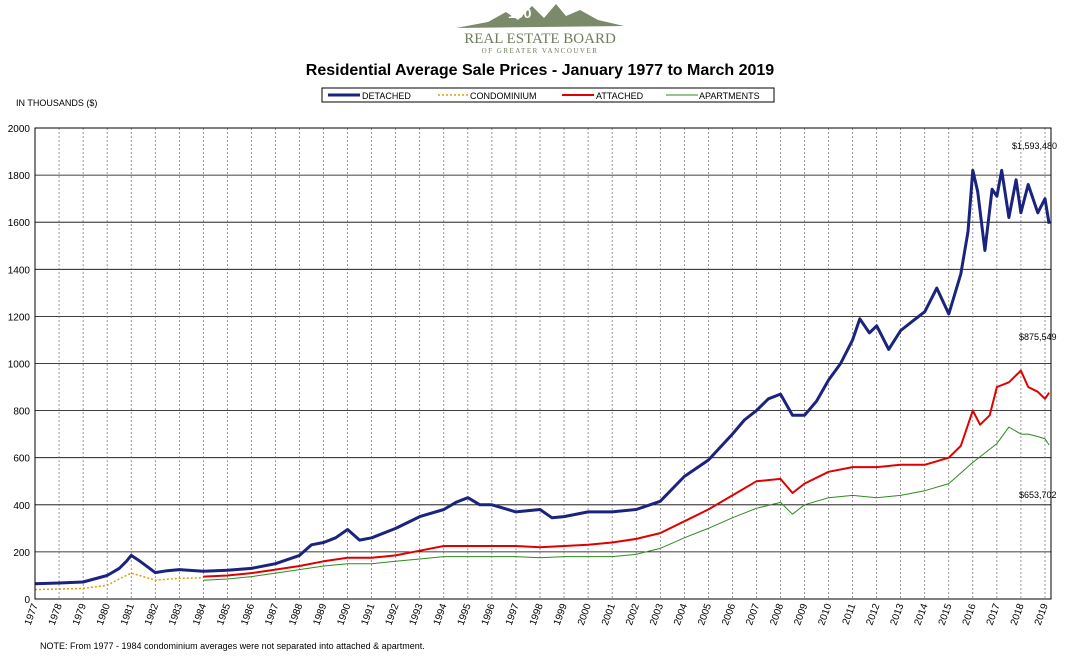 The height and width of the screenshot is (661, 1080). What do you see at coordinates (386, 96) in the screenshot?
I see `legend-label-detached: DETACHED` at bounding box center [386, 96].